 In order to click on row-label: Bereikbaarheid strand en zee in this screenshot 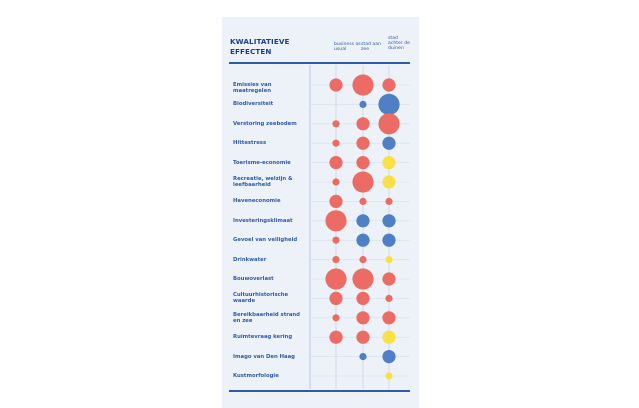, I will do `click(266, 317)`.